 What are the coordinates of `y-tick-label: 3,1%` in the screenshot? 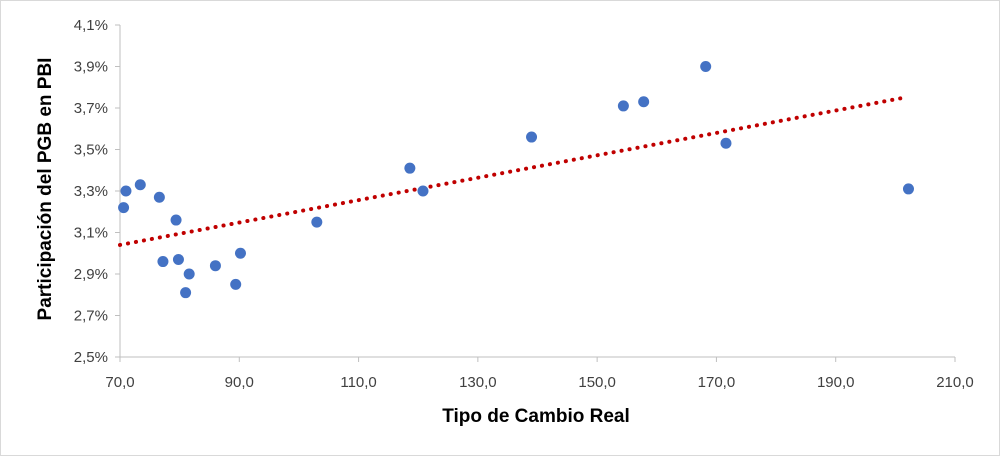 It's located at (91, 233).